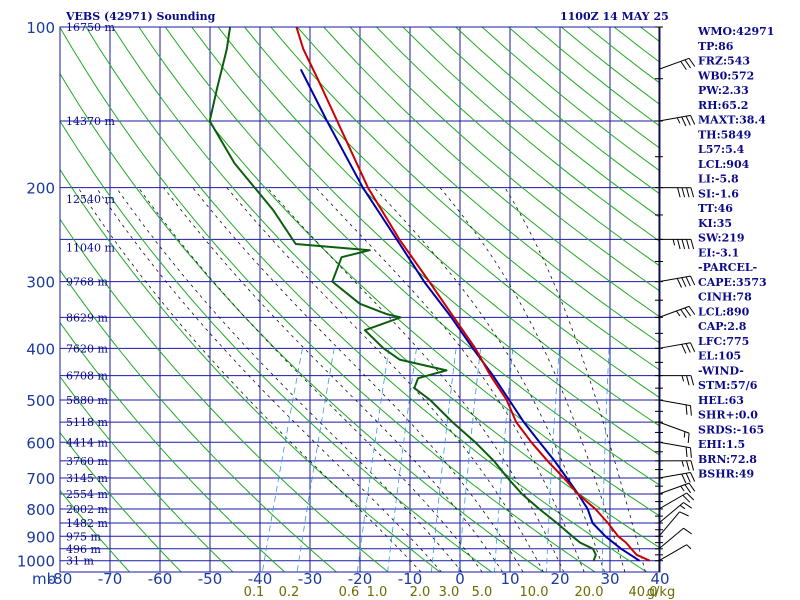 This screenshot has height=600, width=800. Describe the element at coordinates (87, 422) in the screenshot. I see `height-label: 5118 m` at that location.